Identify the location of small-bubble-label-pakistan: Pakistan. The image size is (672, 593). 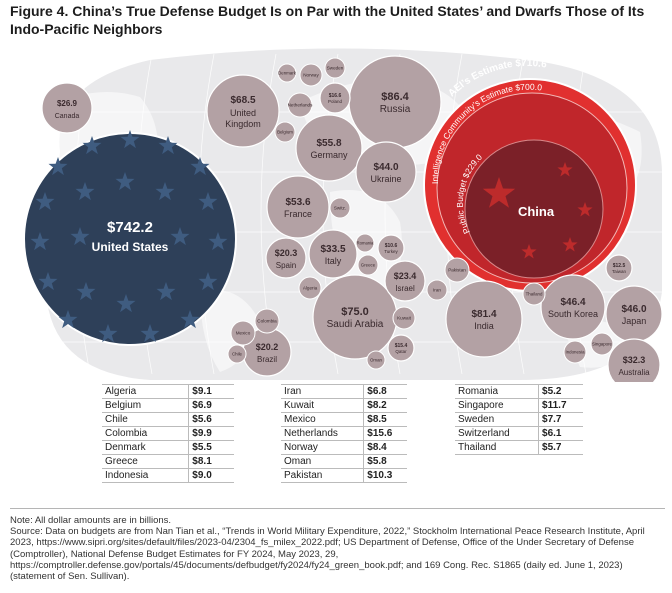
(457, 270).